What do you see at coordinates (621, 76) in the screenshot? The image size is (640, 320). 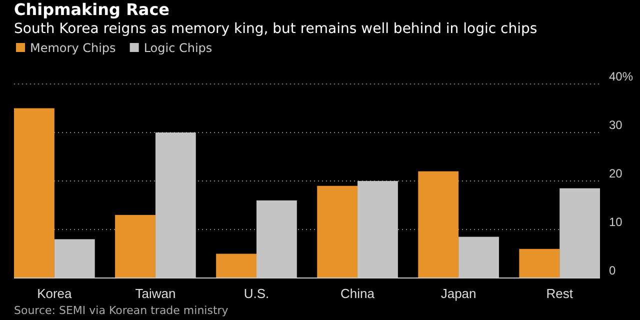 I see `y-tick-label: 40%` at bounding box center [621, 76].